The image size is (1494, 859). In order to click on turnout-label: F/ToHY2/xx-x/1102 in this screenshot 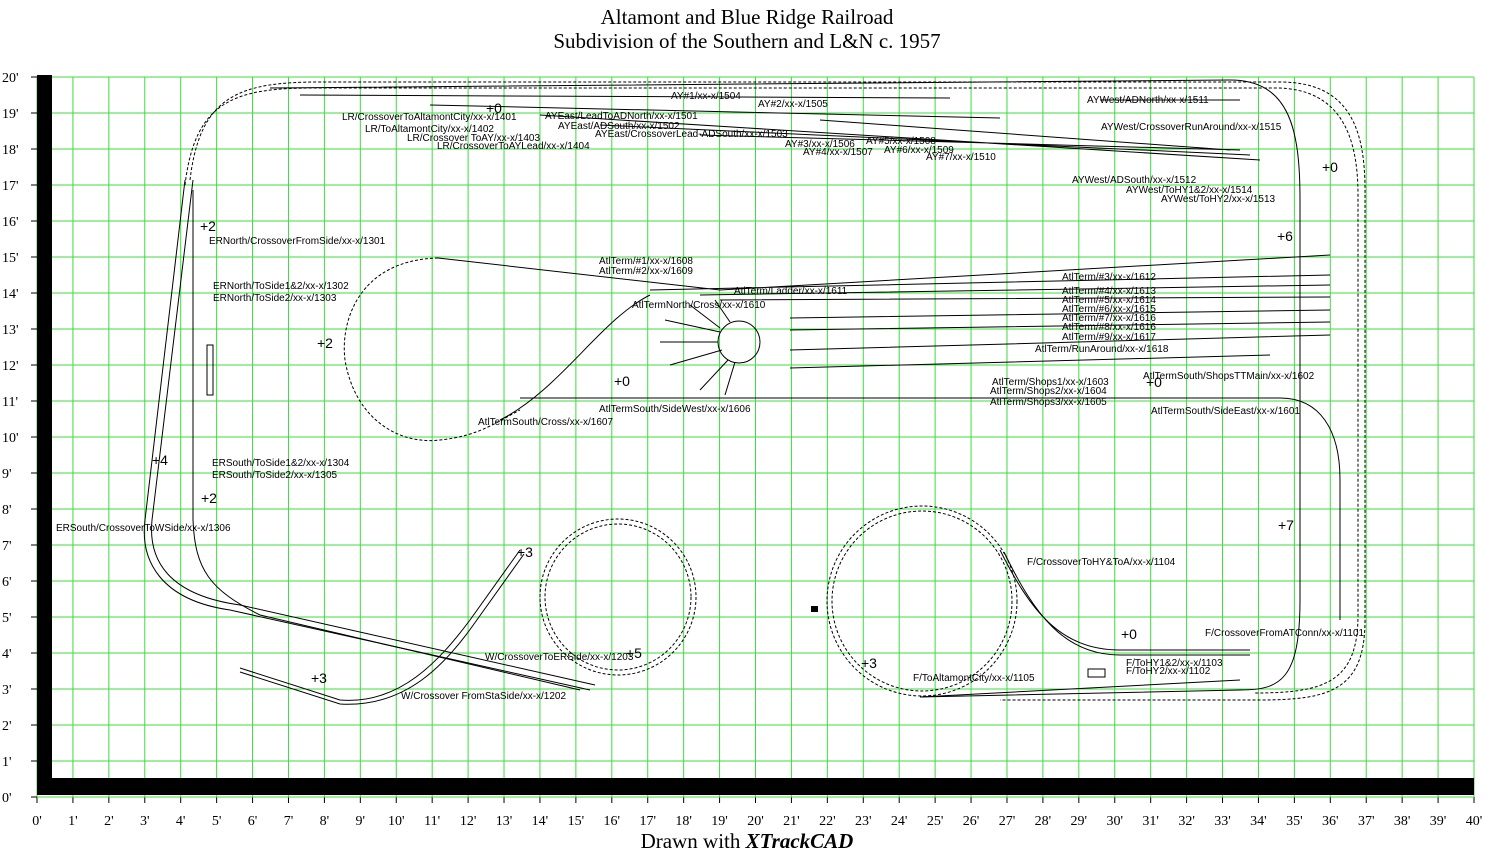, I will do `click(1168, 671)`.